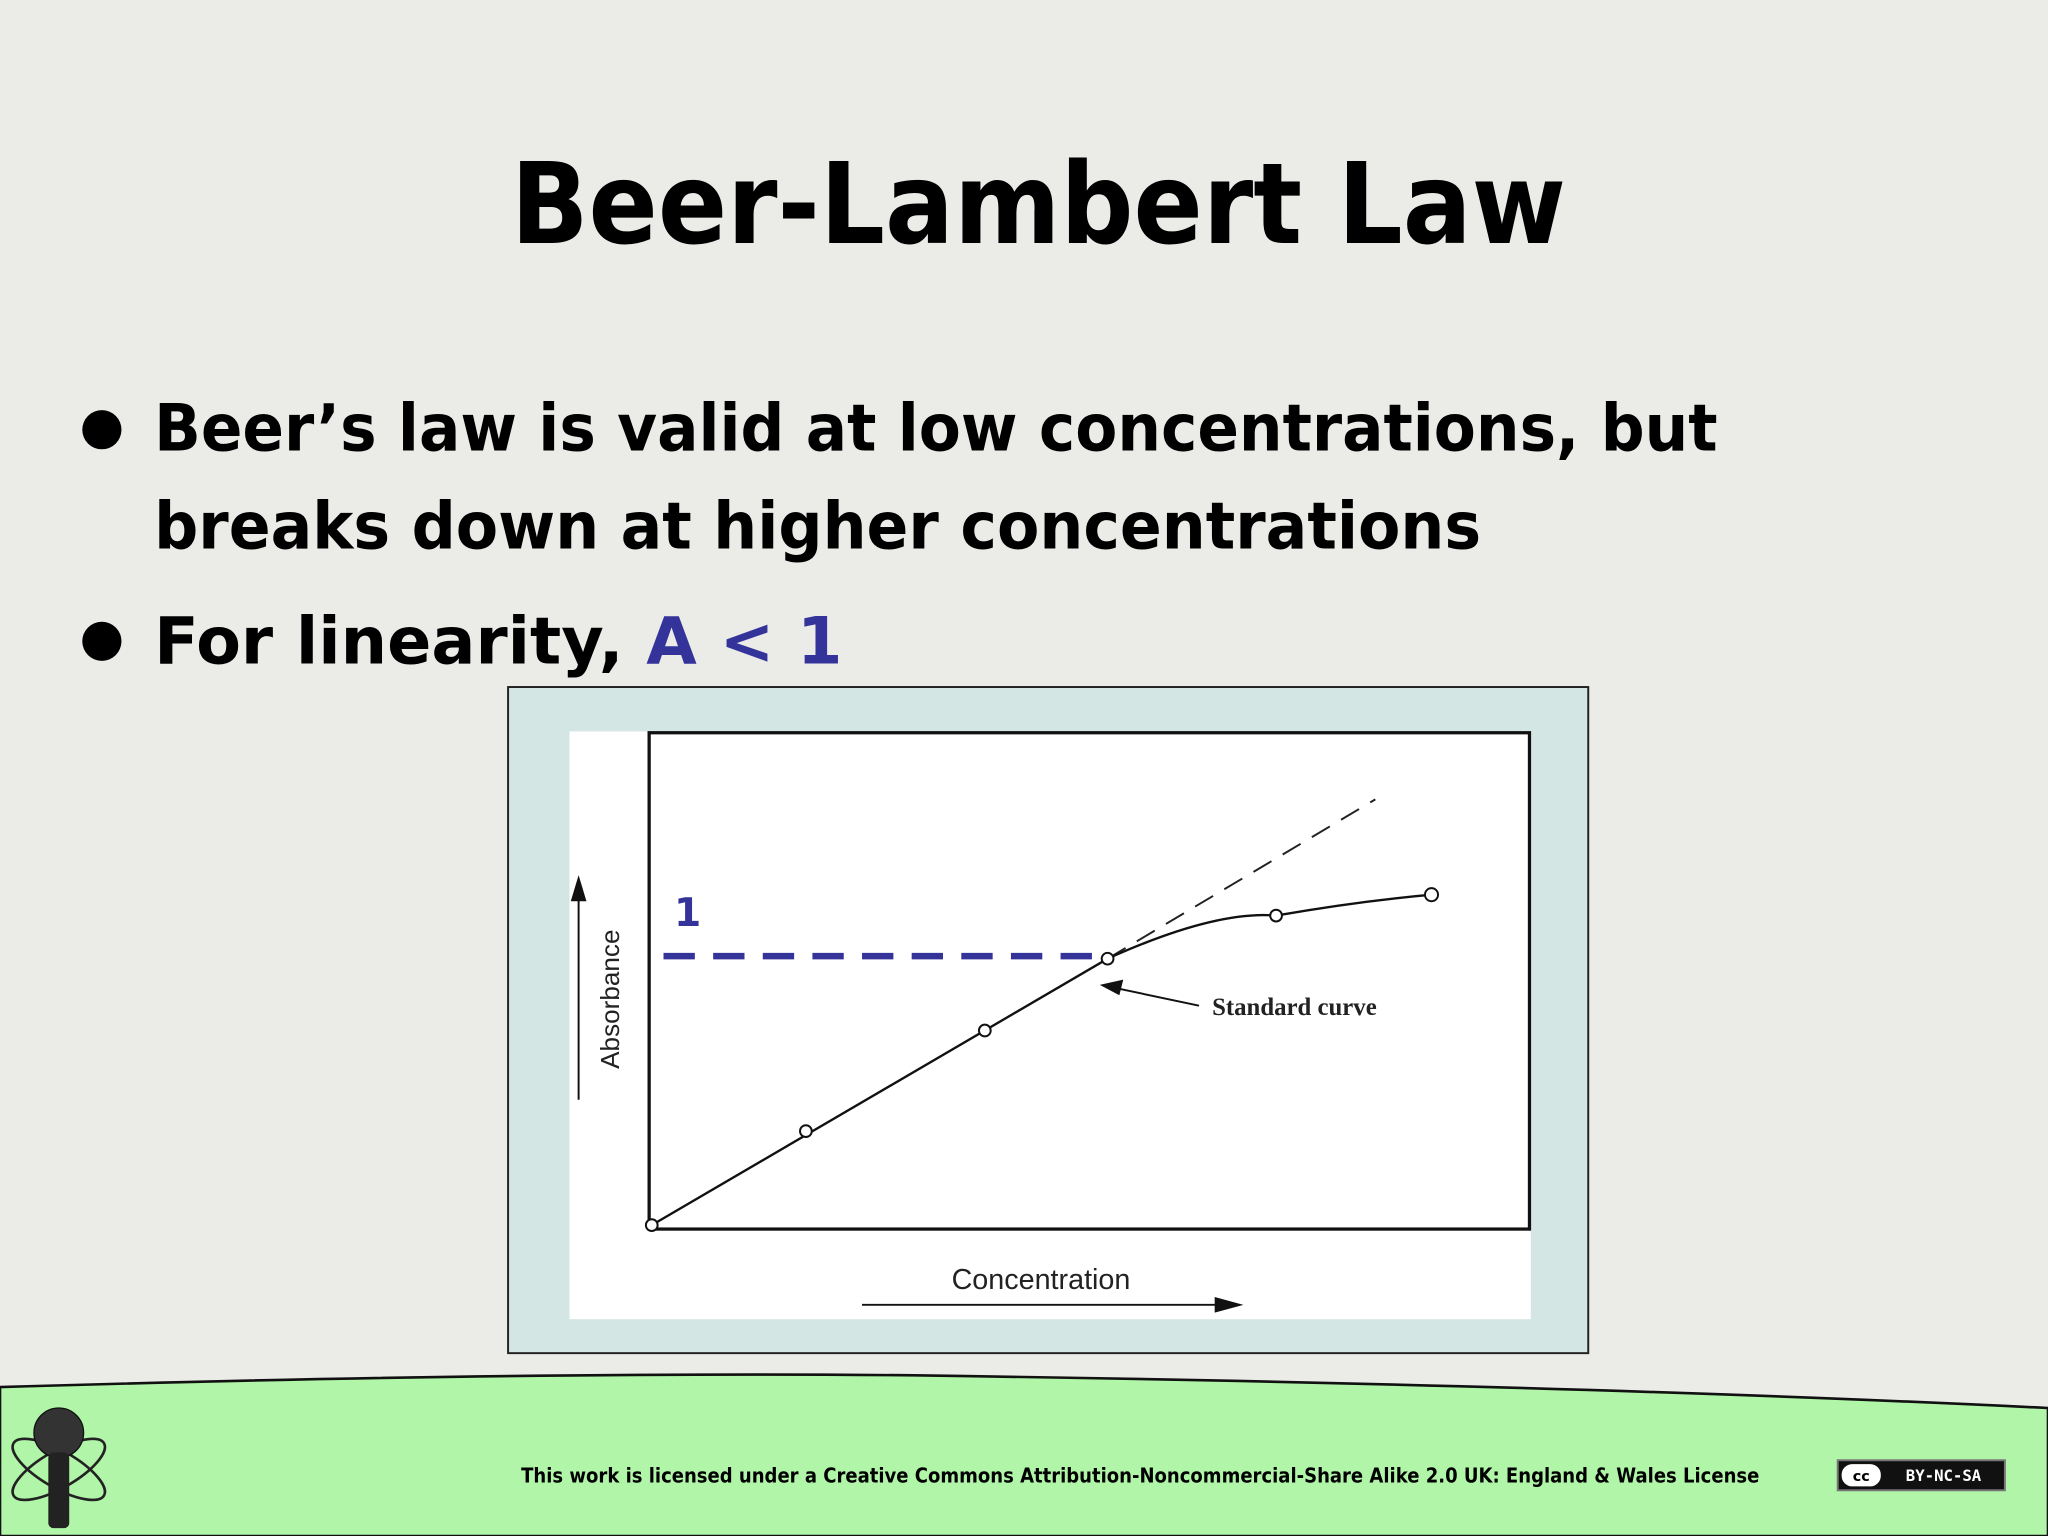  I want to click on bullet-text: For linearity, A < 1, so click(498, 642).